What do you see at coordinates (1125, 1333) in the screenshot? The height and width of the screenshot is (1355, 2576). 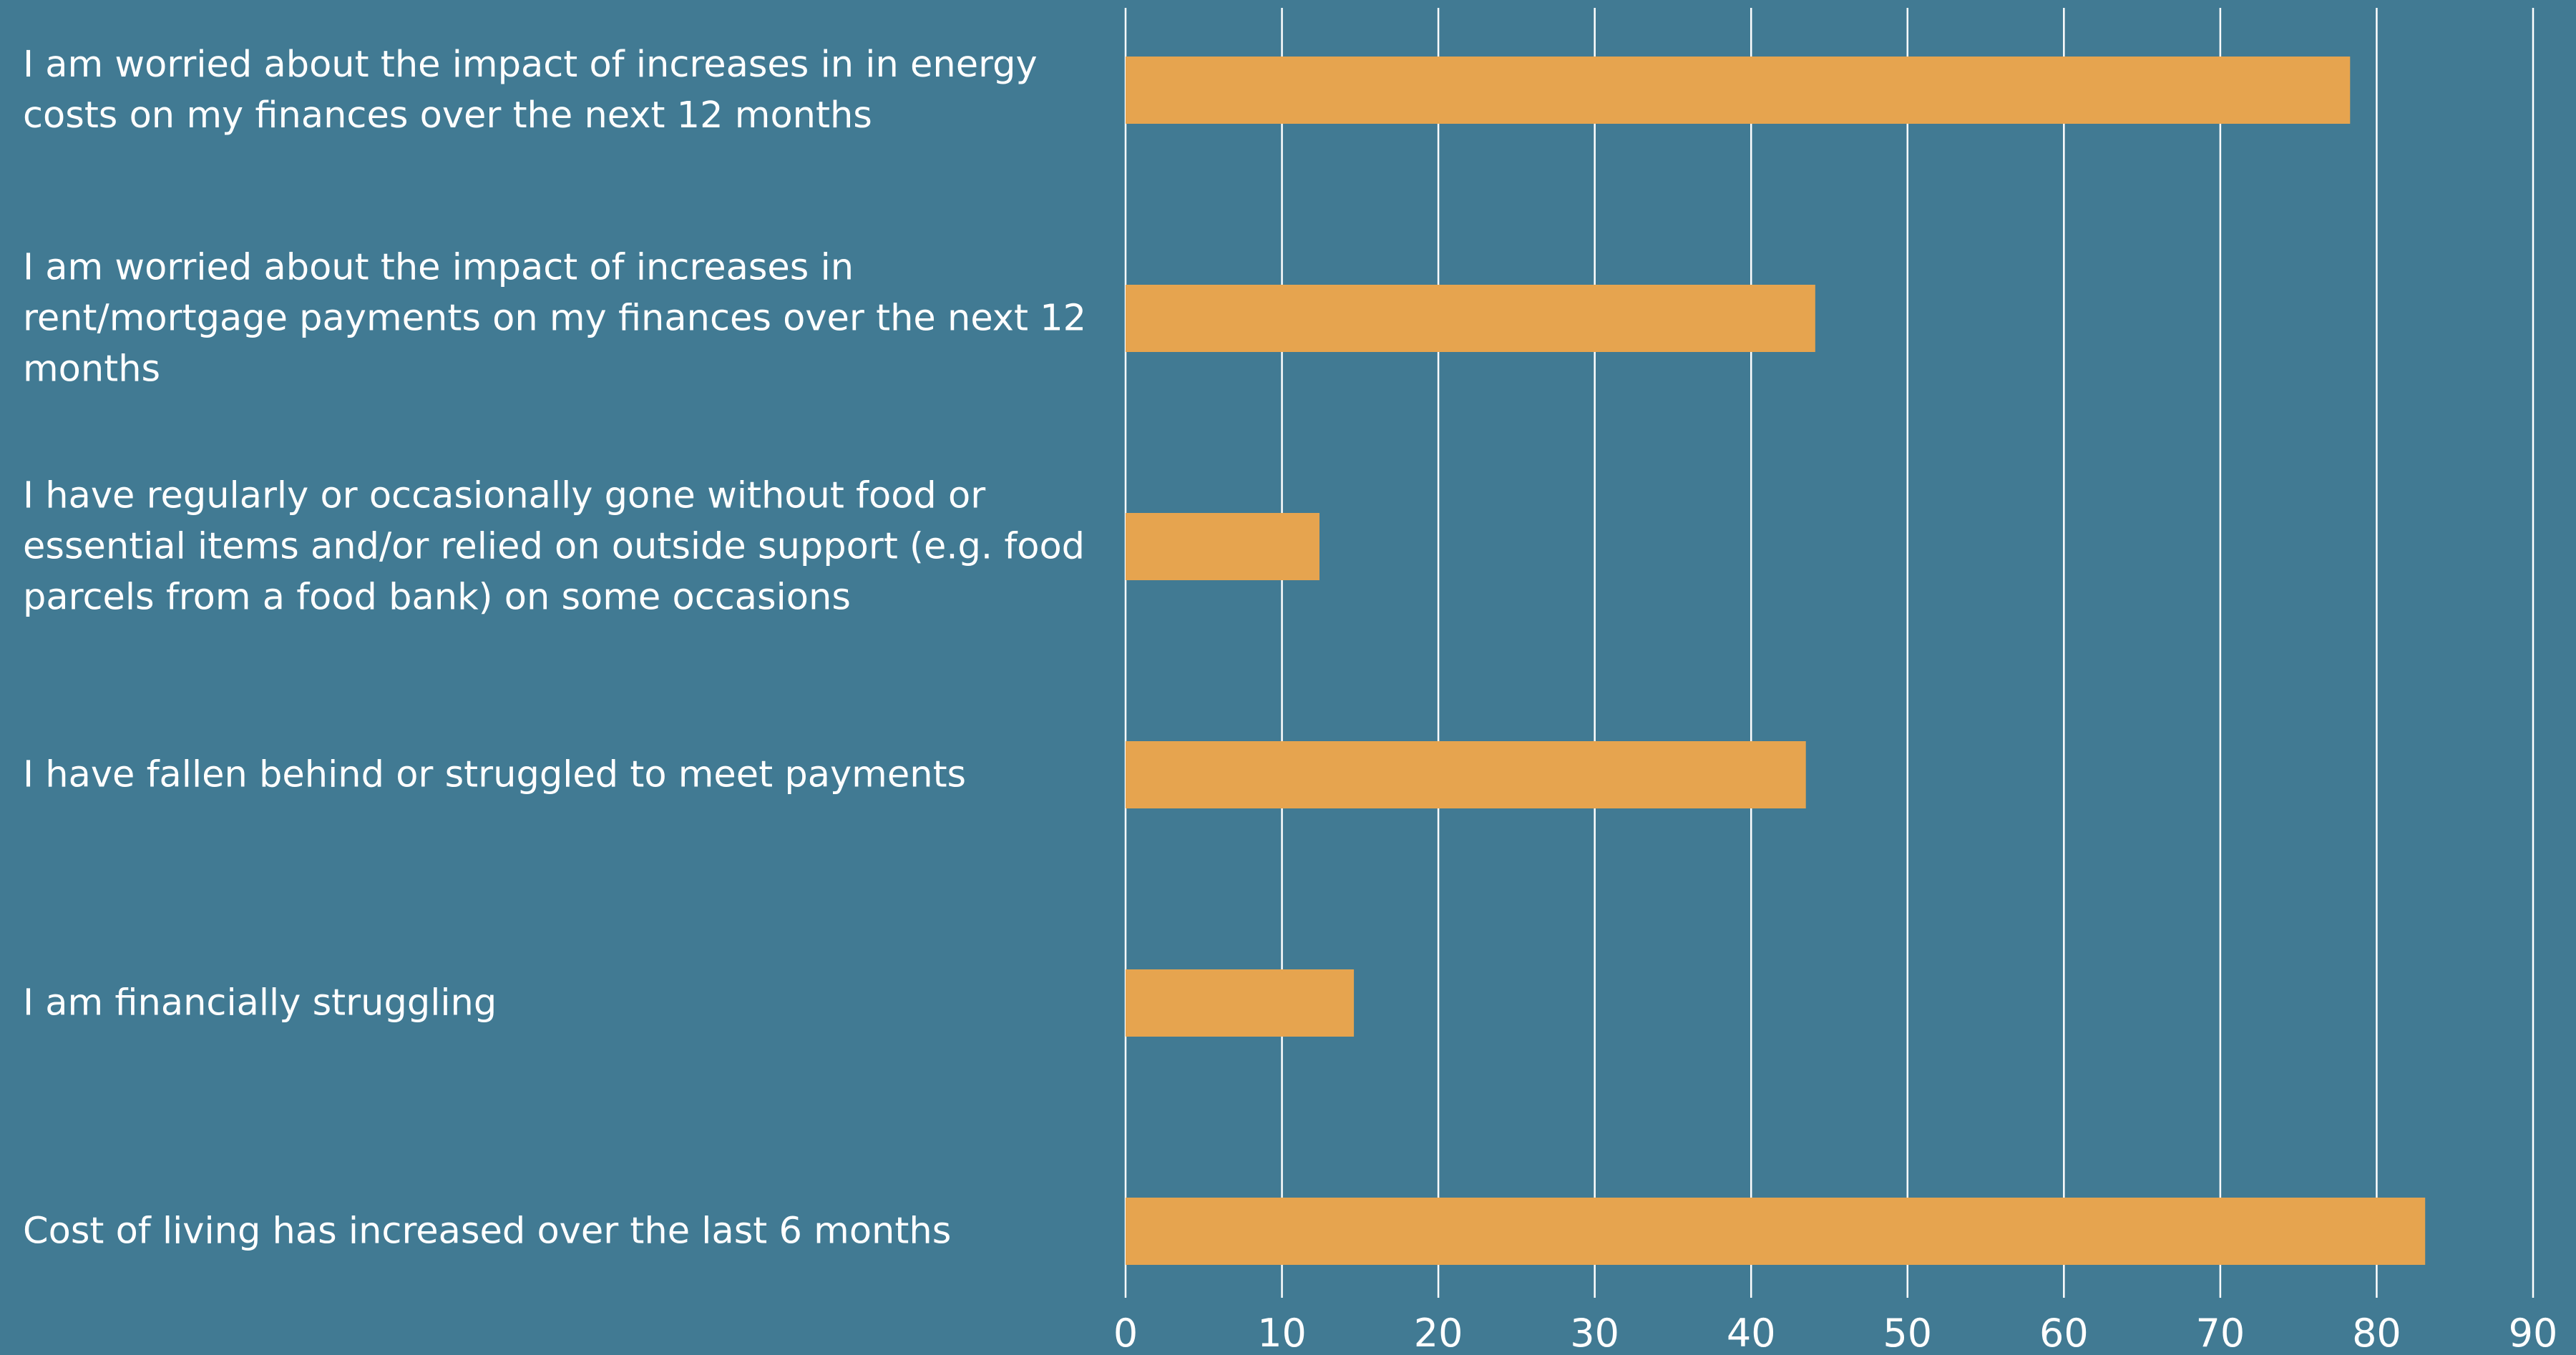 I see `x-tick-label: 0` at bounding box center [1125, 1333].